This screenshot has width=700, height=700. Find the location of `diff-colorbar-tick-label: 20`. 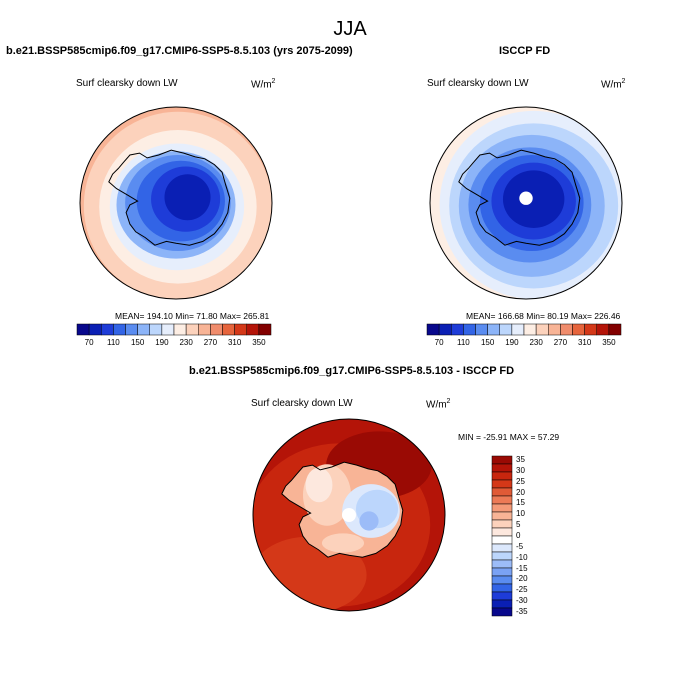

diff-colorbar-tick-label: 20 is located at coordinates (520, 492).